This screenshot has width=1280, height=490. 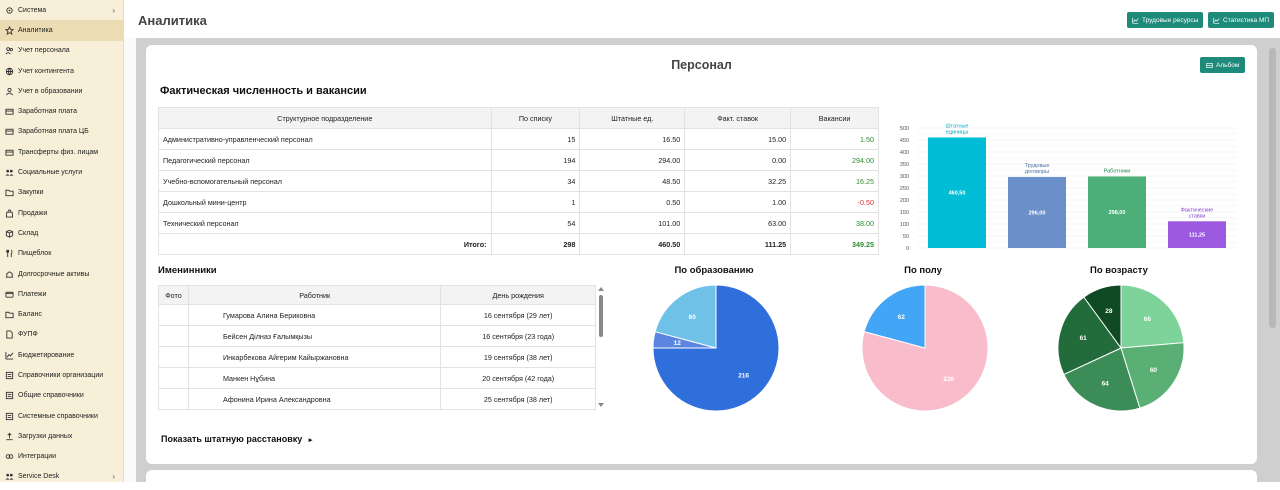 What do you see at coordinates (61, 30) in the screenshot?
I see `sidebar-item: Аналитика` at bounding box center [61, 30].